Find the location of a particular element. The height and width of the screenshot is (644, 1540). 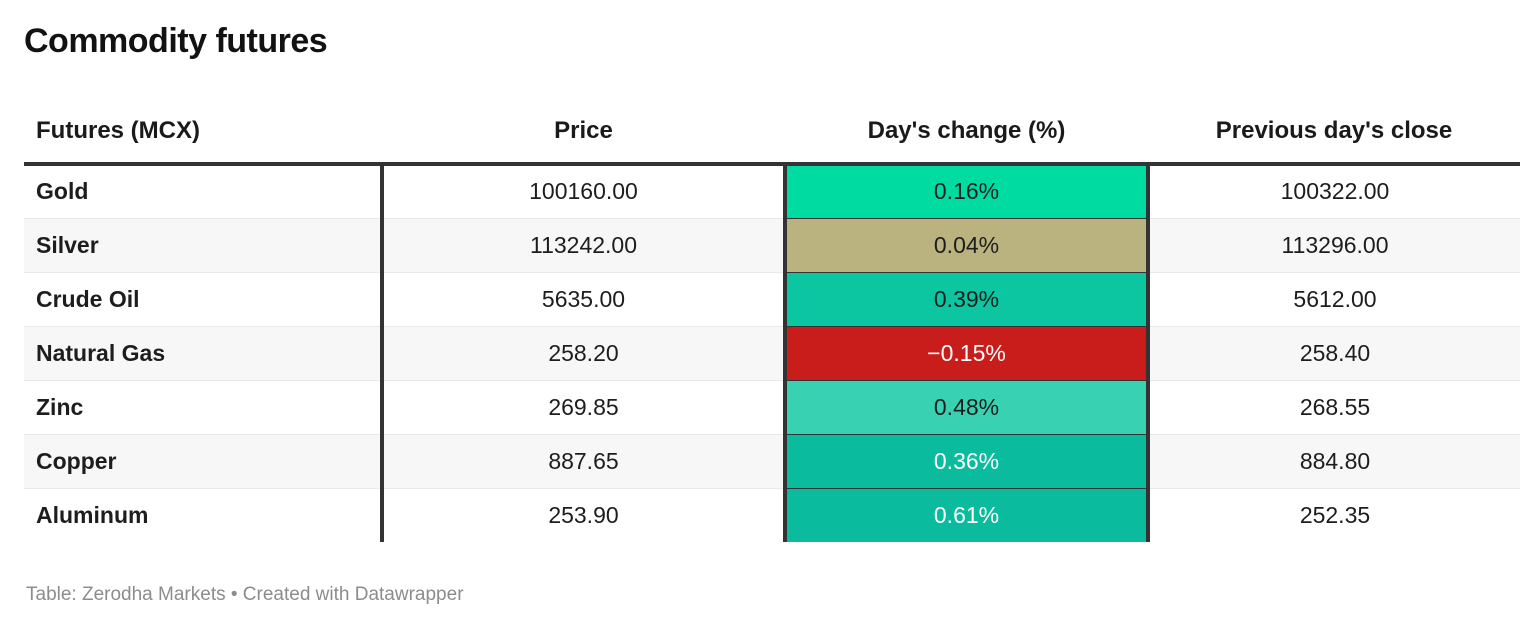

prev-close-cell: 252.35 is located at coordinates (1334, 514).